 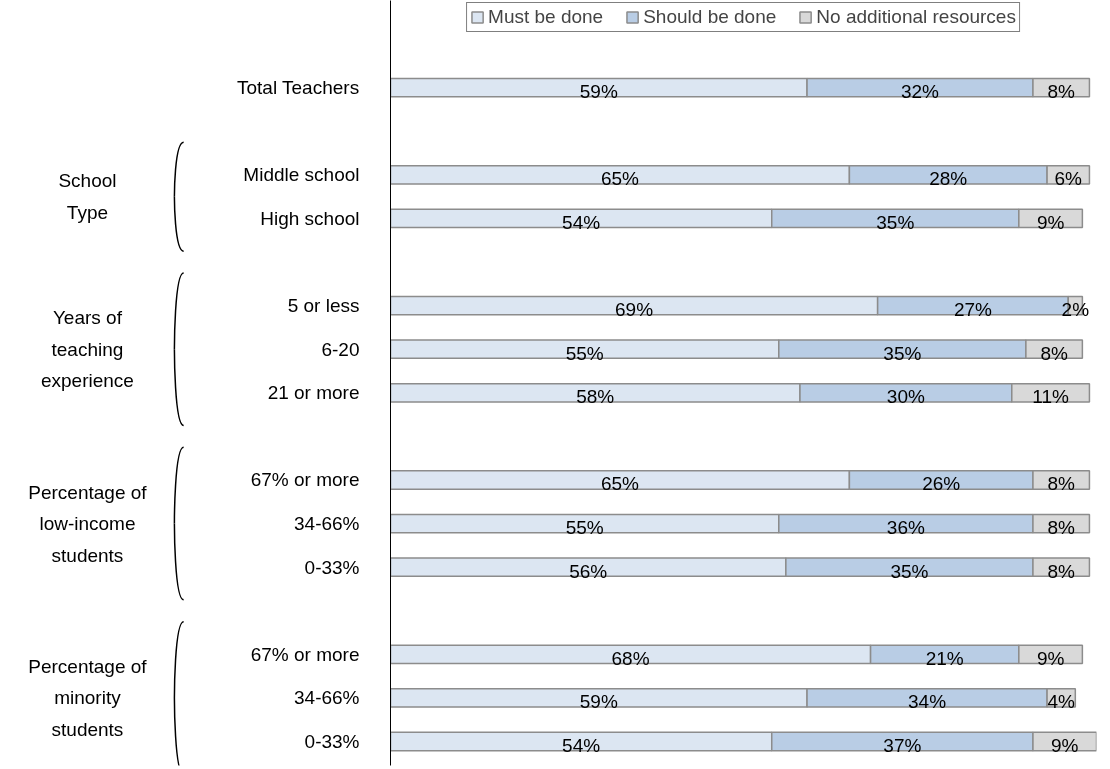 What do you see at coordinates (298, 88) in the screenshot?
I see `y-tick-label: Total Teachers` at bounding box center [298, 88].